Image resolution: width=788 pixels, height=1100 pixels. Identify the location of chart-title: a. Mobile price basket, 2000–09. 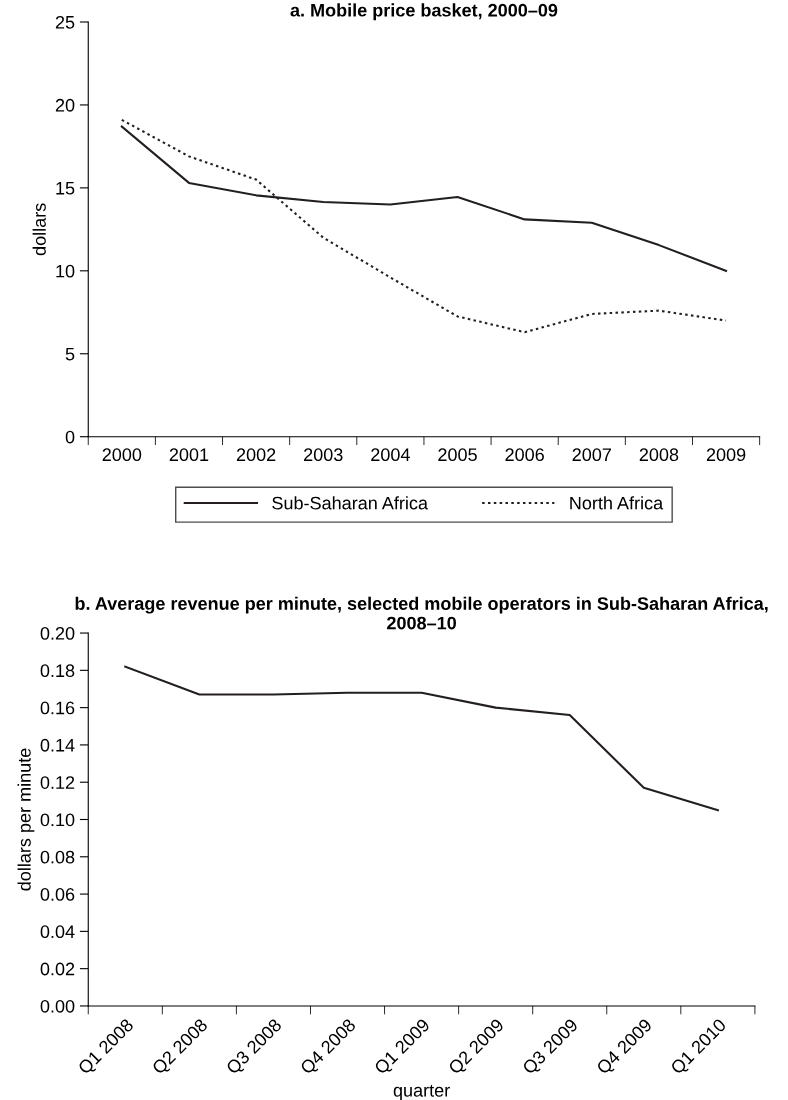
(424, 12).